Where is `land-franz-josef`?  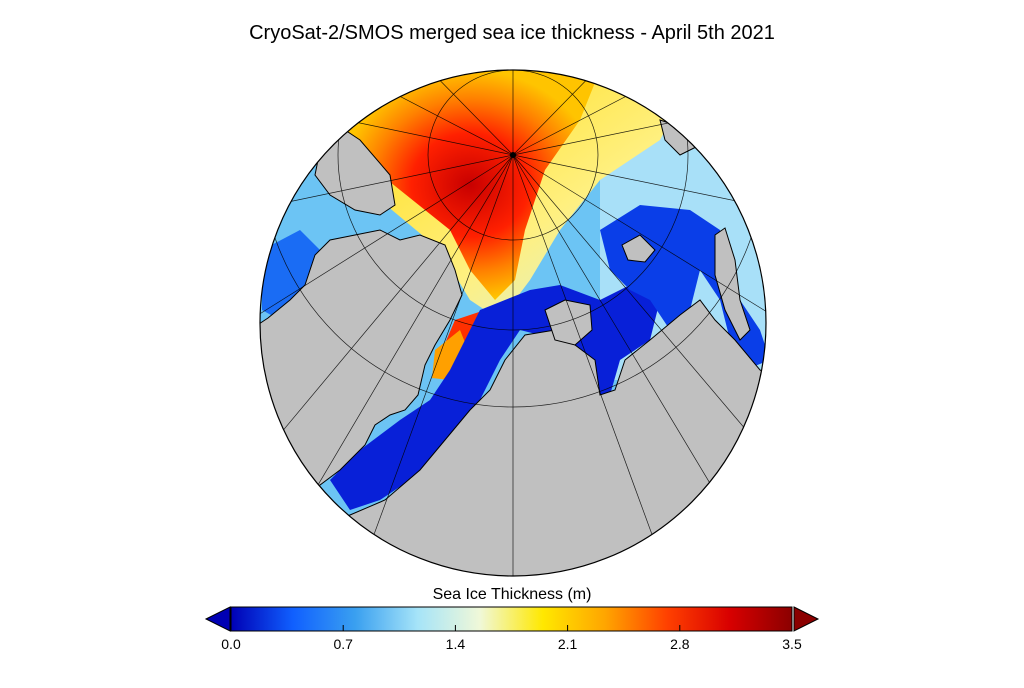
land-franz-josef is located at coordinates (638, 248).